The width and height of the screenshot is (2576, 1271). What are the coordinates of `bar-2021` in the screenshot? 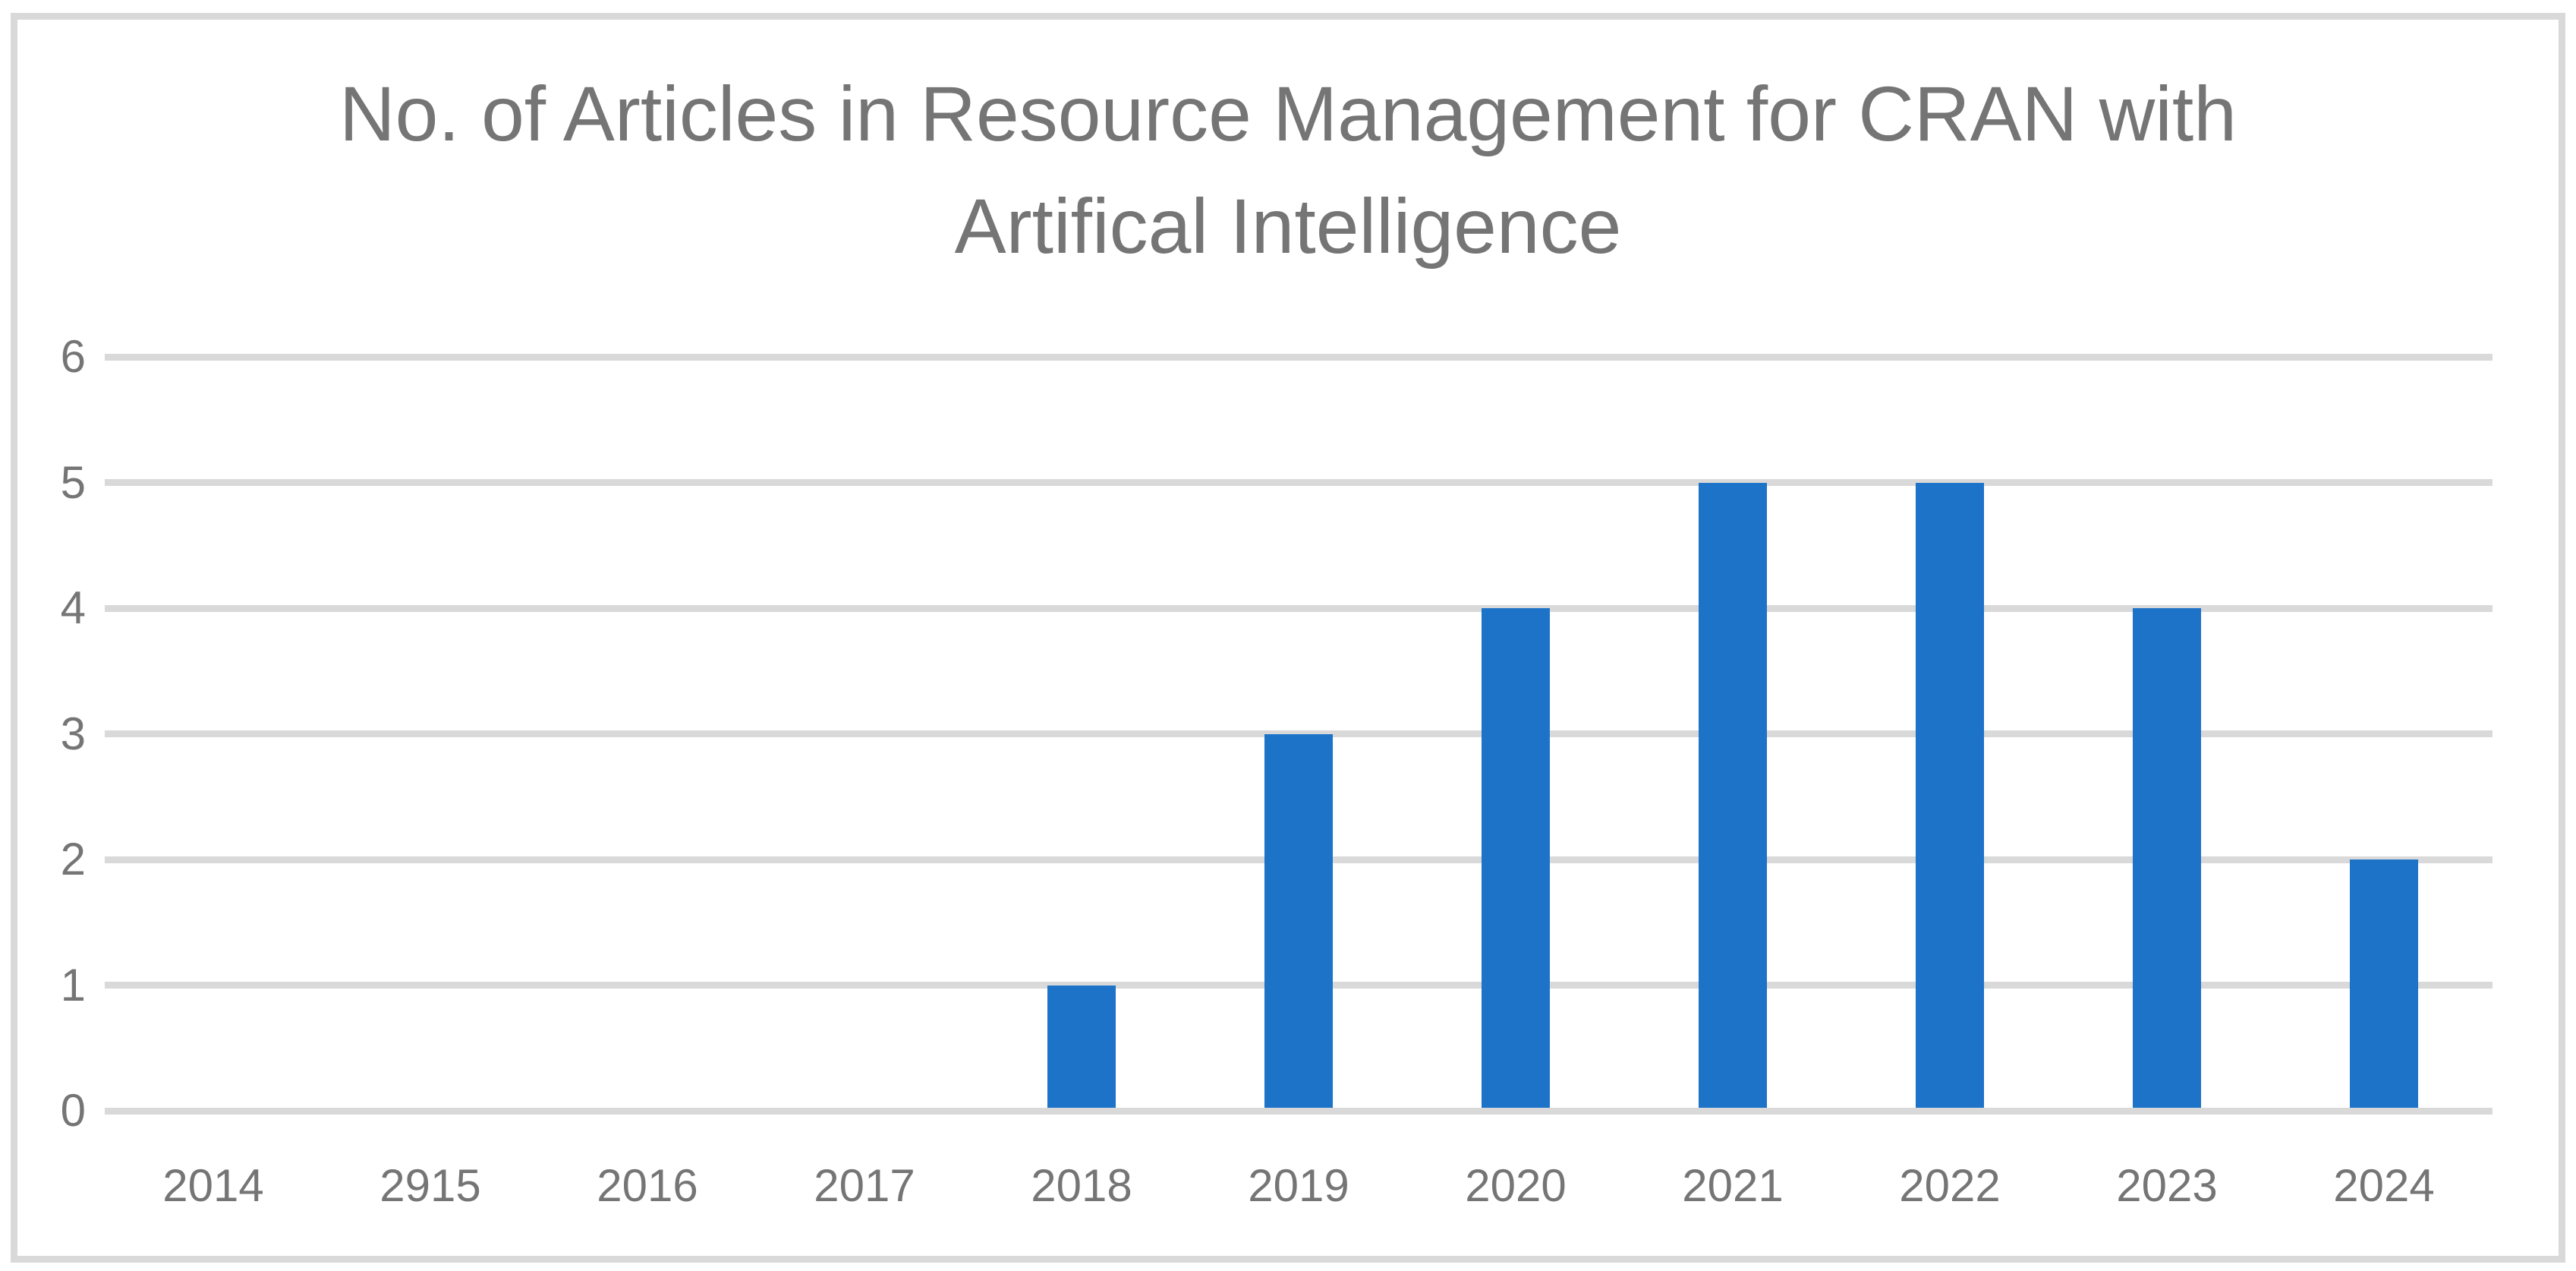 It's located at (1733, 795).